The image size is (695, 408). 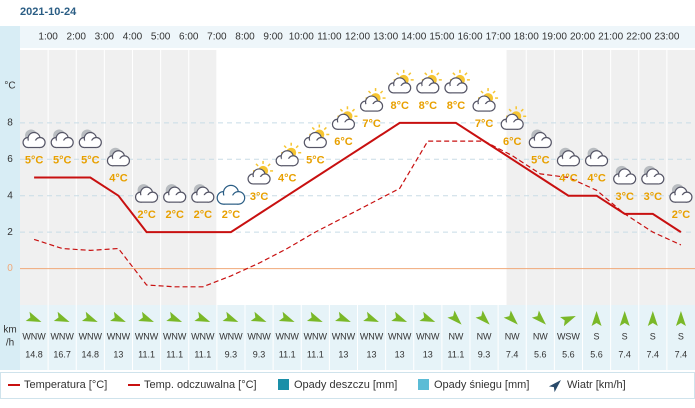 I want to click on wind-unit: /h, so click(x=10, y=343).